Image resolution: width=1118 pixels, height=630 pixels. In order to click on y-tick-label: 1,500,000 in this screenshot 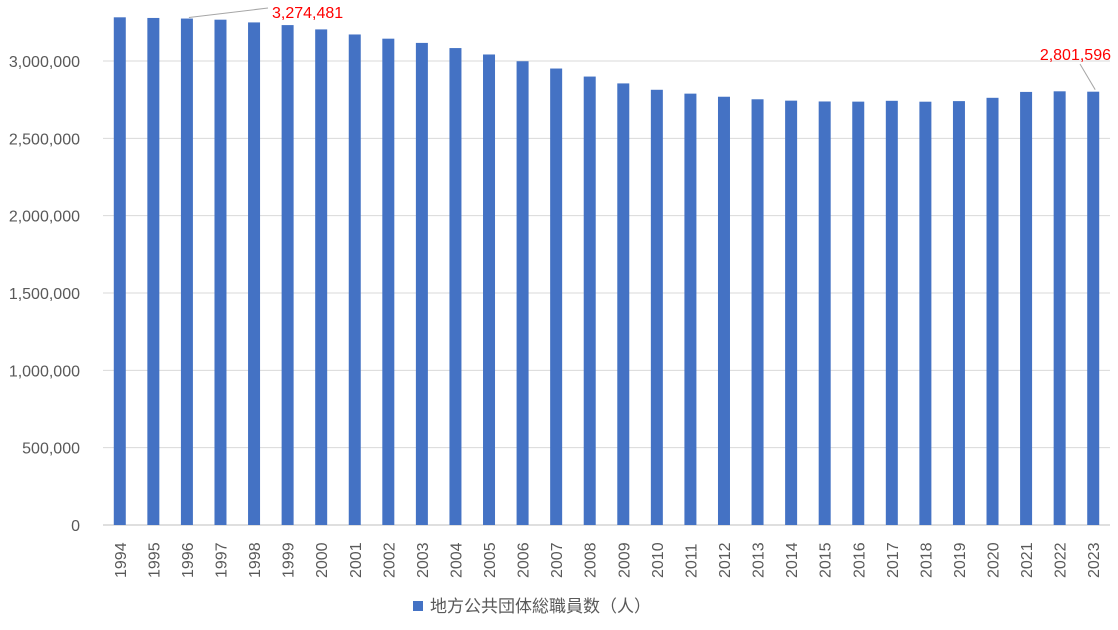, I will do `click(44, 294)`.